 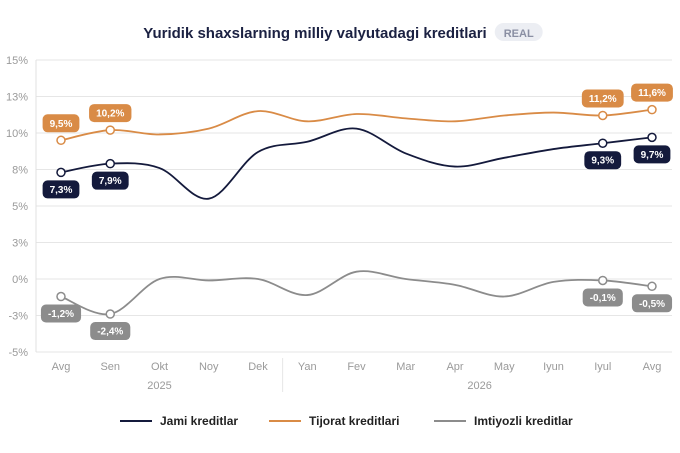 What do you see at coordinates (454, 367) in the screenshot?
I see `x-tick-label: Apr` at bounding box center [454, 367].